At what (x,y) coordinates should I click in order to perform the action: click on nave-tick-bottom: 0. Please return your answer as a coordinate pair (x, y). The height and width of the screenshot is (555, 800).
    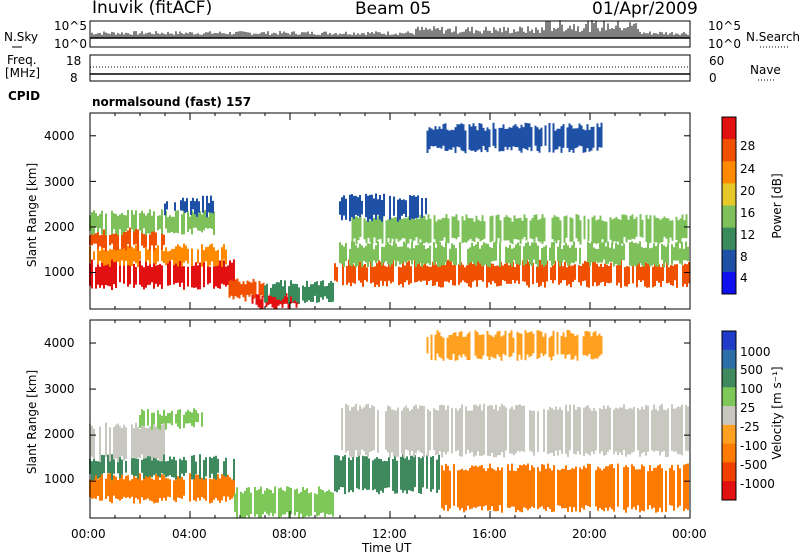
    Looking at the image, I should click on (713, 78).